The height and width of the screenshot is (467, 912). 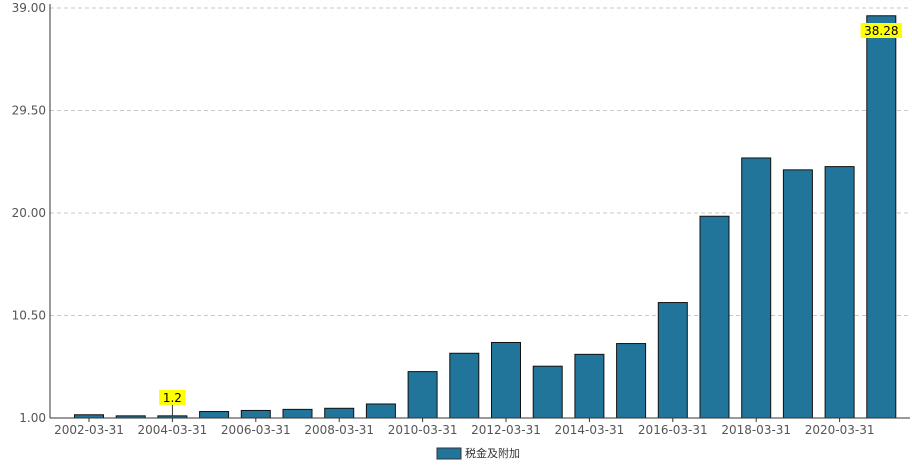 I want to click on x-tick-label: 2008-03-31, so click(x=339, y=430).